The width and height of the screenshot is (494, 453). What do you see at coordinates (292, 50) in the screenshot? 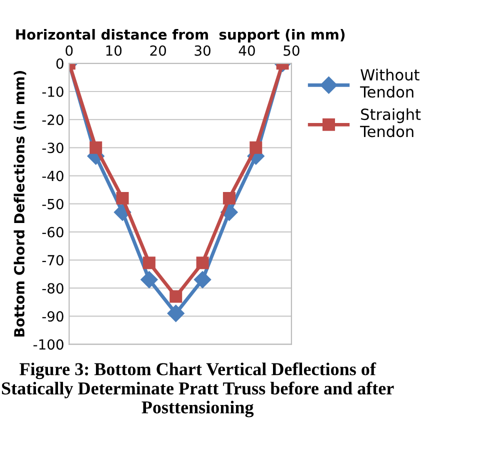
I see `x-tick-label: 50` at bounding box center [292, 50].